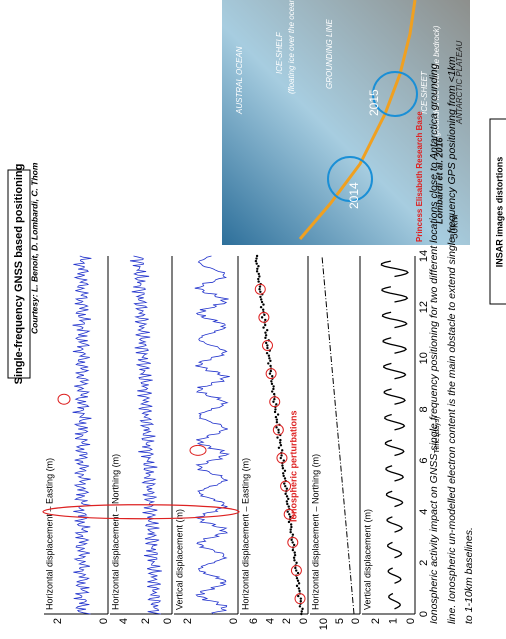 Image resolution: width=506 pixels, height=639 pixels. I want to click on map-label: ICE-SHEET, so click(424, 92).